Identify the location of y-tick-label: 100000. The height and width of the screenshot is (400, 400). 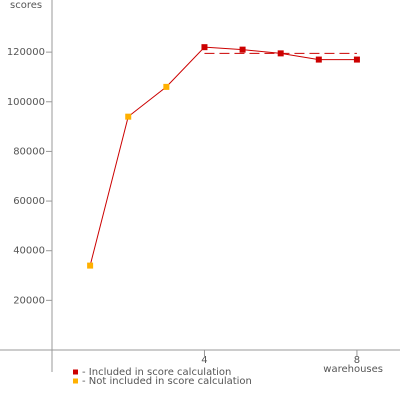
(26, 102).